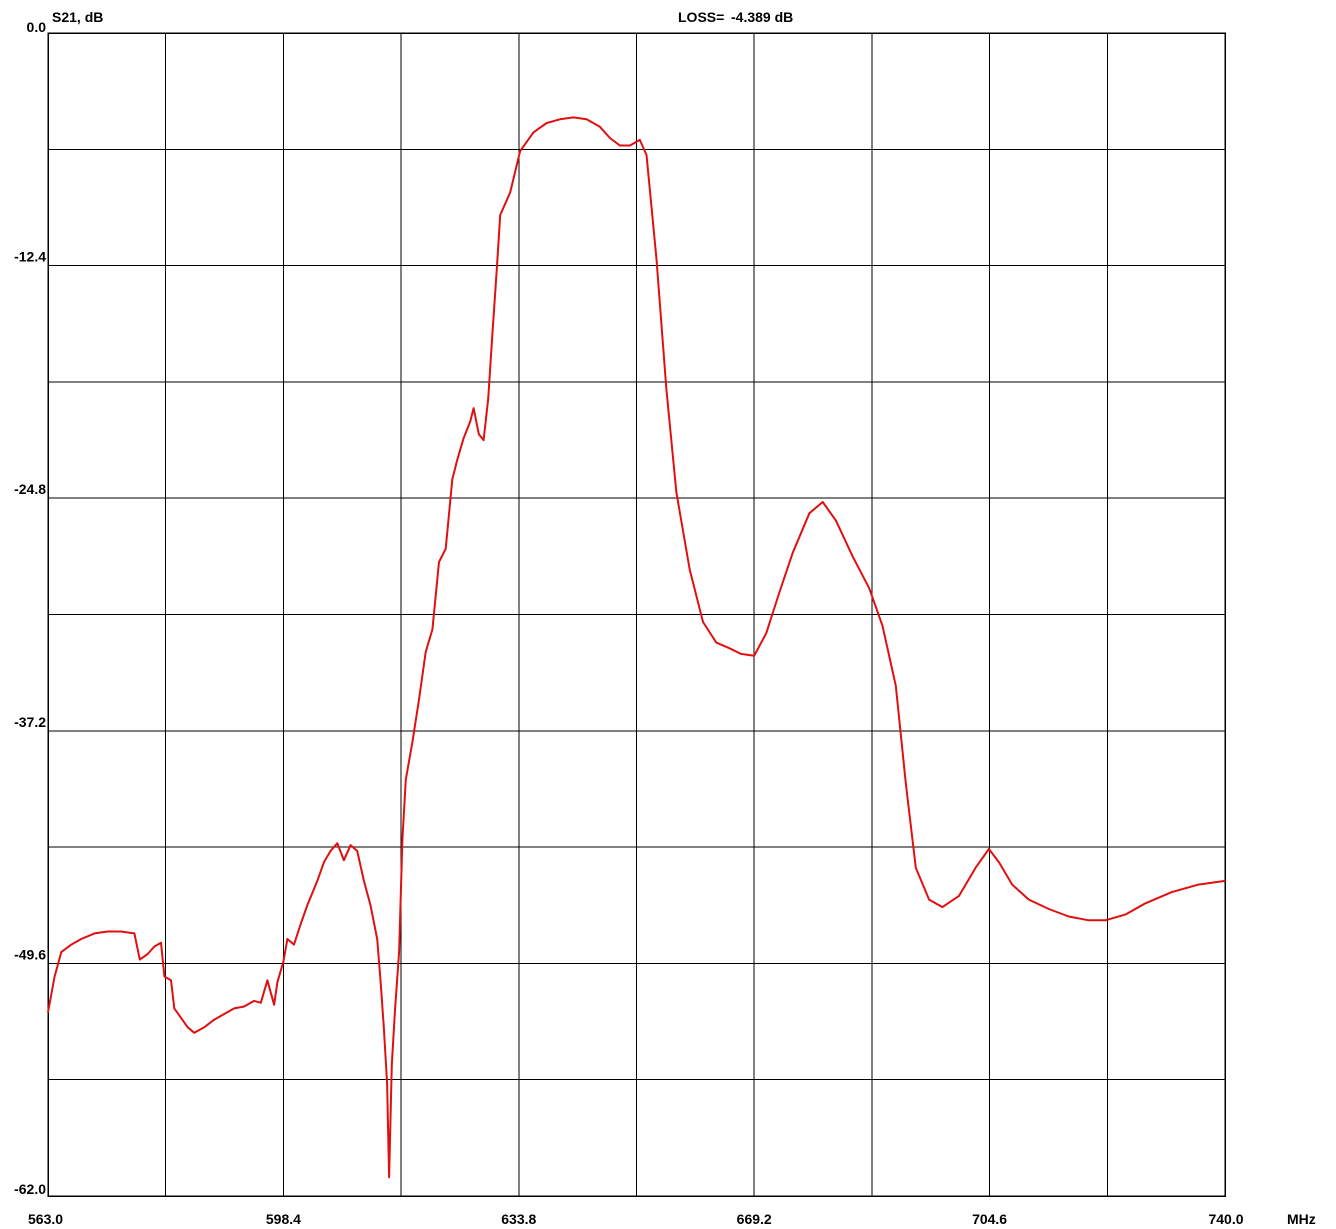  I want to click on loss-label: LOSS=, so click(701, 17).